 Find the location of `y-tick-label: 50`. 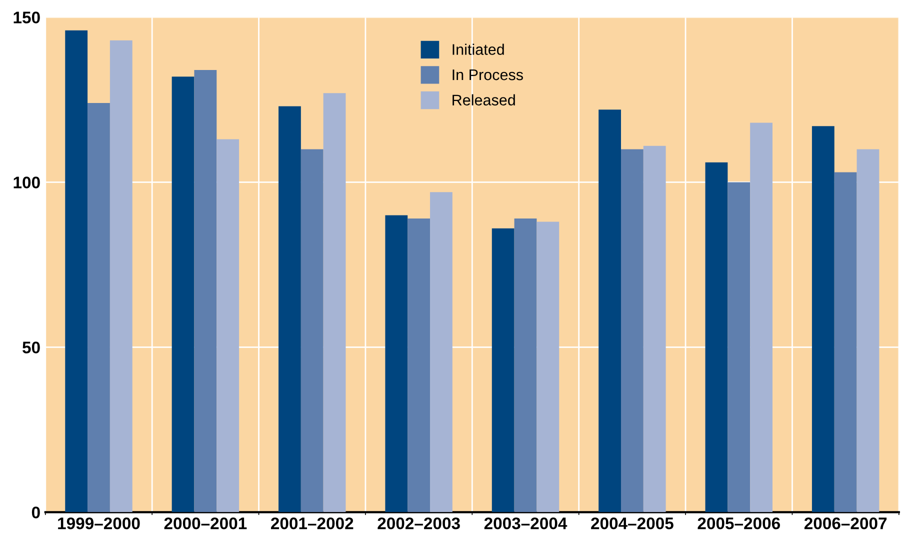

y-tick-label: 50 is located at coordinates (31, 348).